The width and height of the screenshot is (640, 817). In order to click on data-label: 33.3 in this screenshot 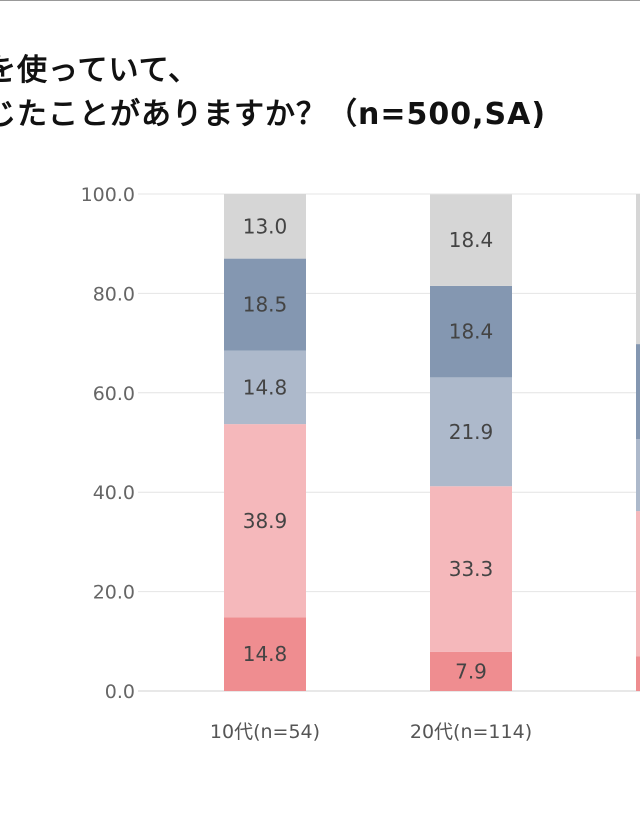, I will do `click(471, 569)`.